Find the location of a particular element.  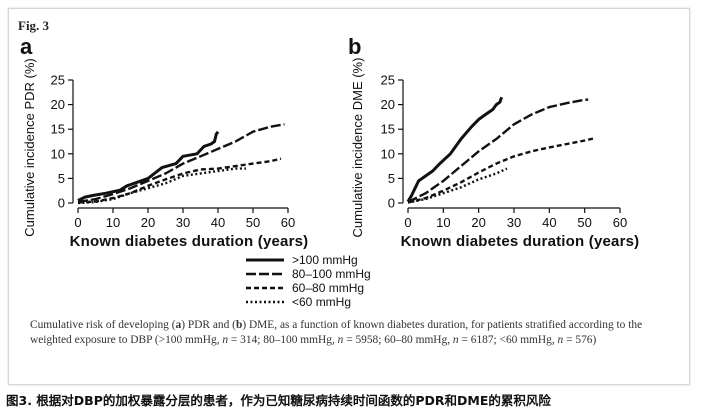

legend-item: 80–100 mmHg is located at coordinates (308, 274).